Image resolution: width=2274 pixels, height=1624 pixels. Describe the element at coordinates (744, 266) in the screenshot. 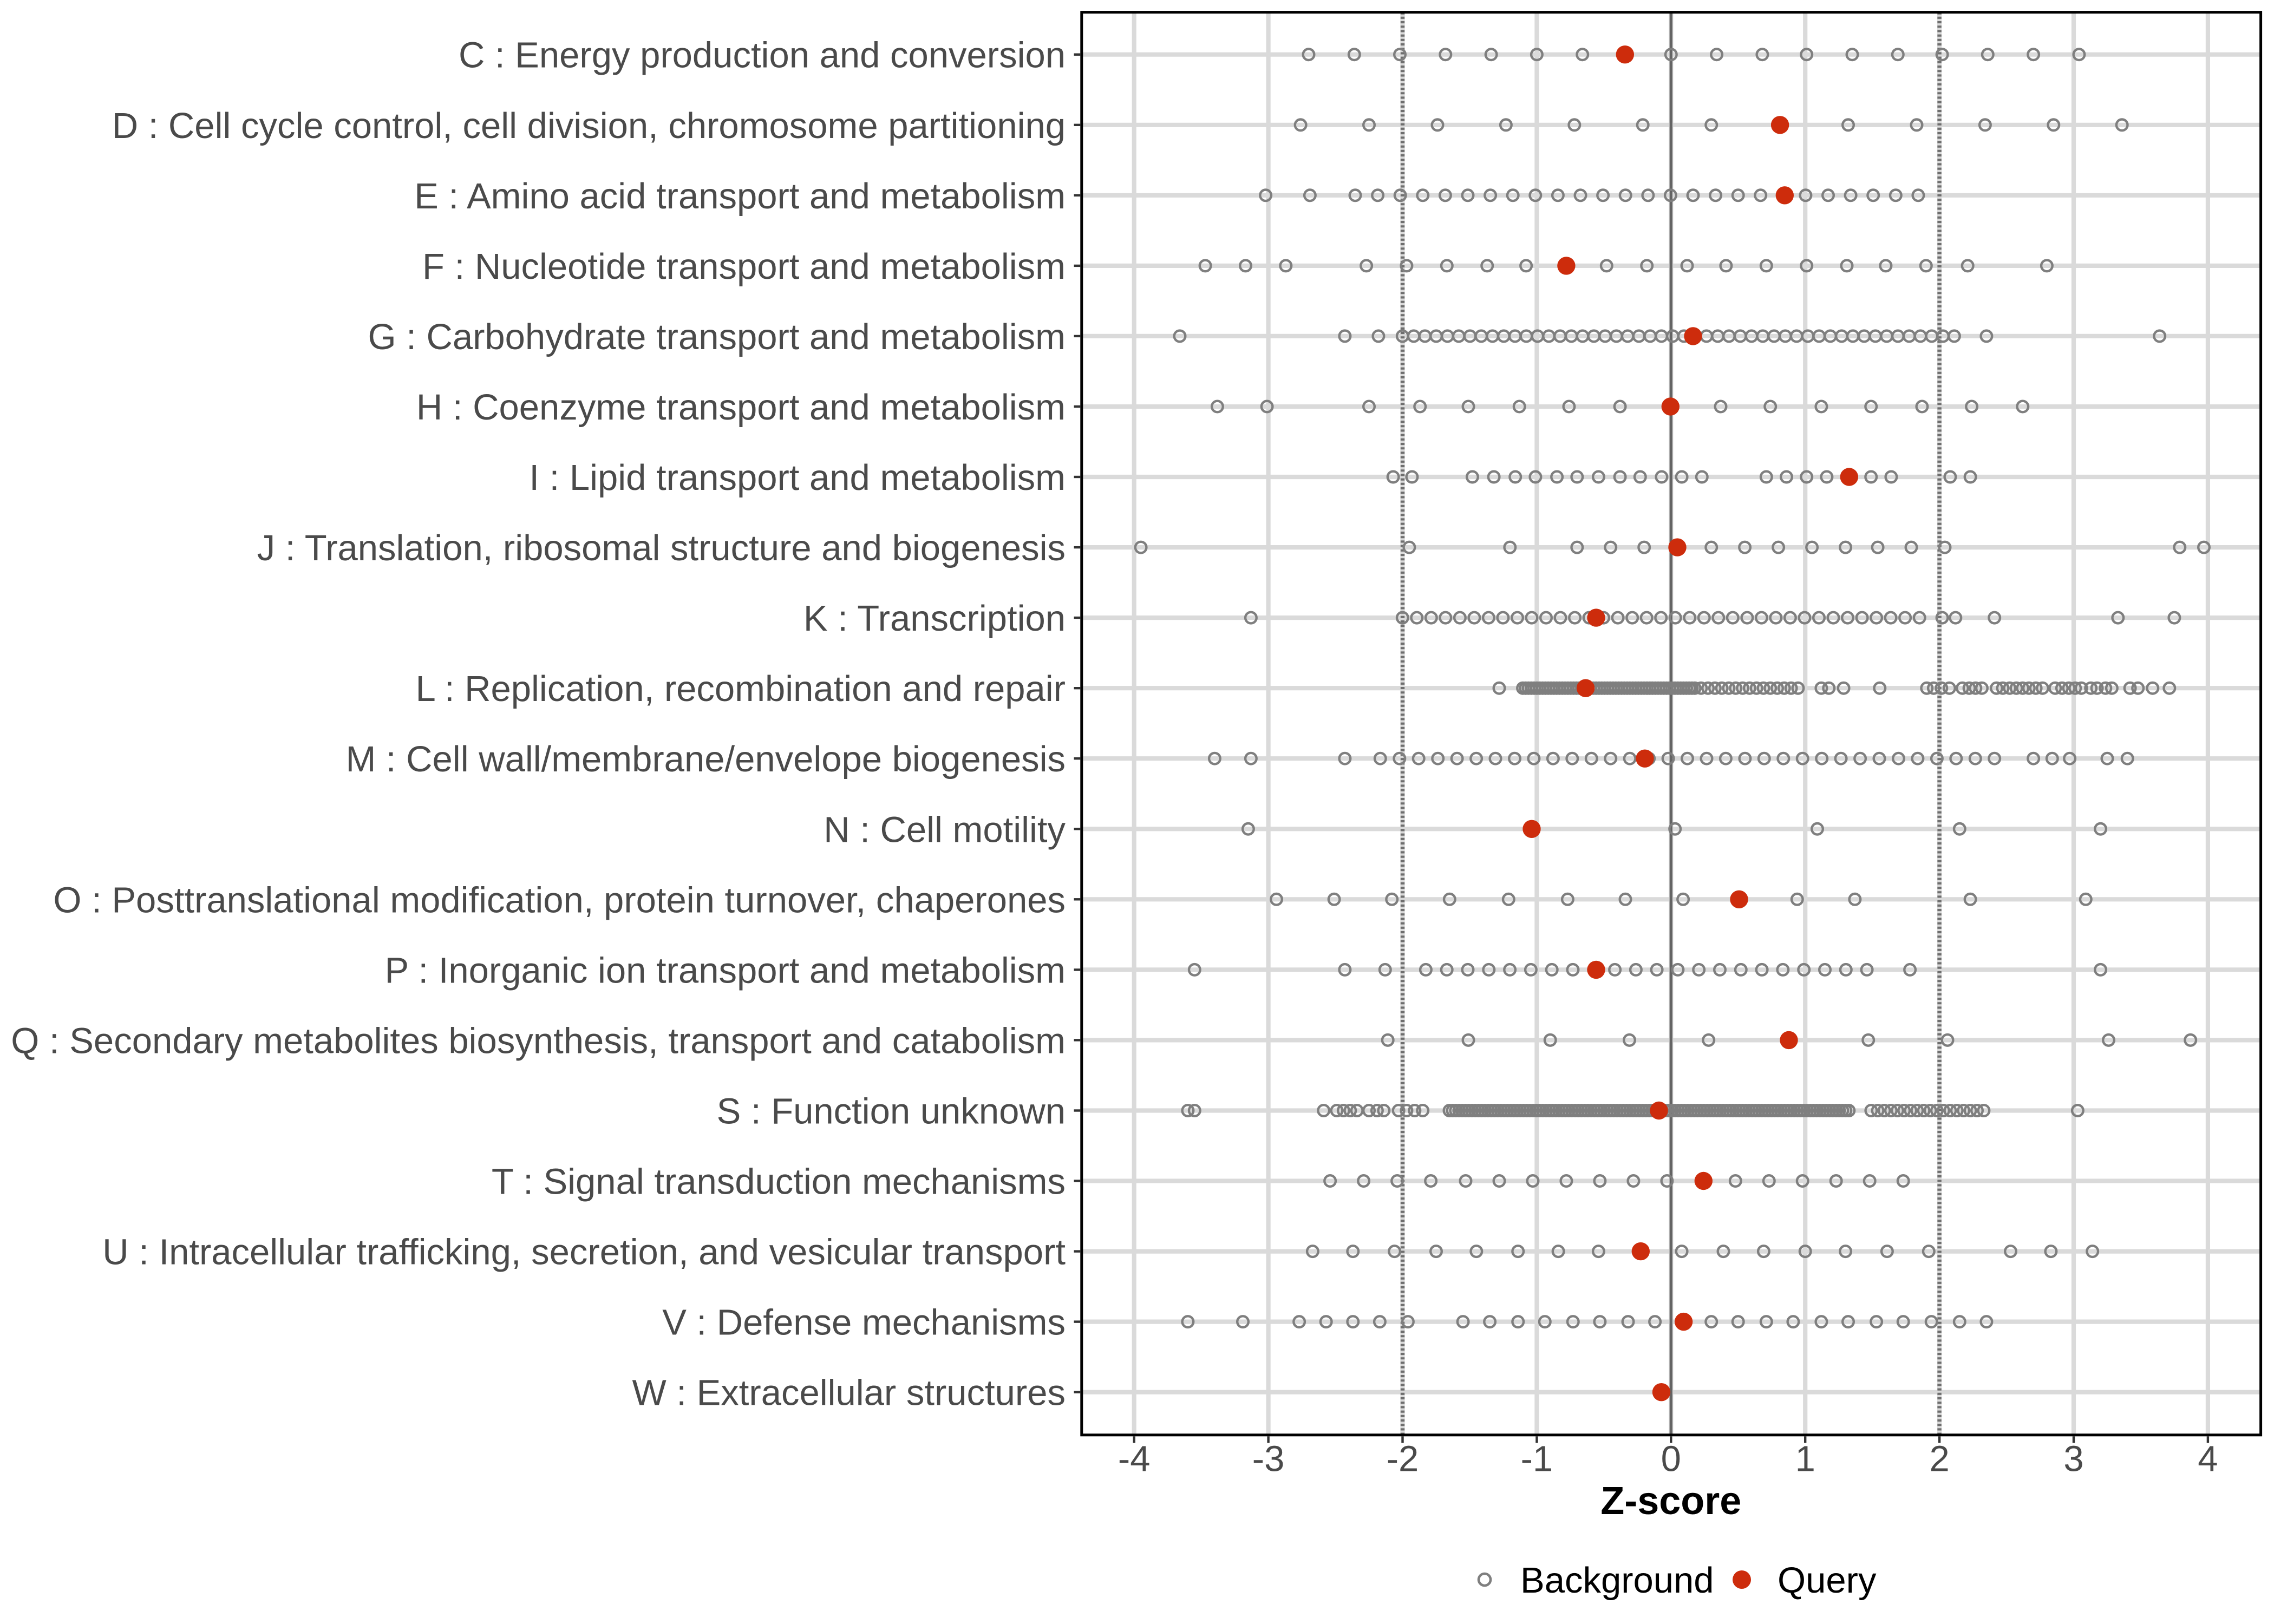

I see `svg-text:F : Nucleotide transport and m: F : Nucleotide transport and metabolism` at that location.